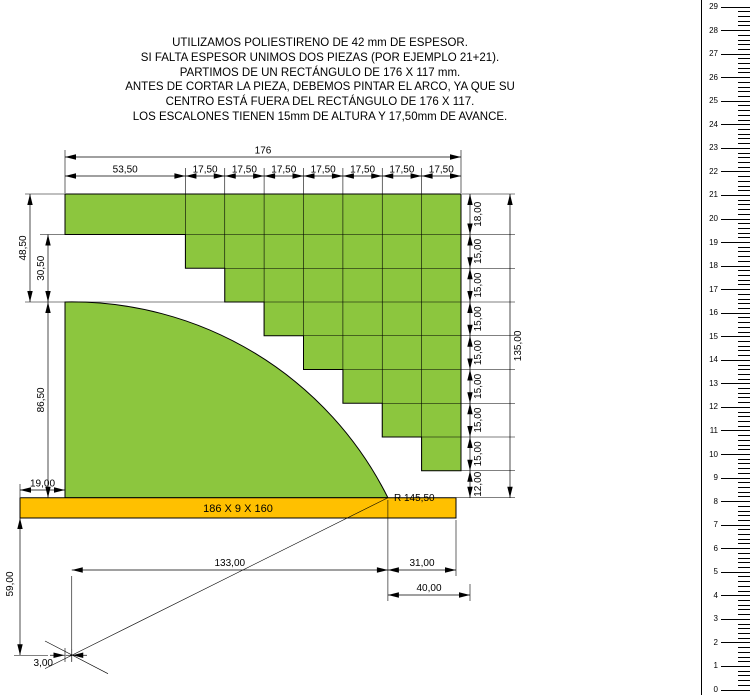 The image size is (750, 695). What do you see at coordinates (715, 689) in the screenshot?
I see `ruler-number: 0` at bounding box center [715, 689].